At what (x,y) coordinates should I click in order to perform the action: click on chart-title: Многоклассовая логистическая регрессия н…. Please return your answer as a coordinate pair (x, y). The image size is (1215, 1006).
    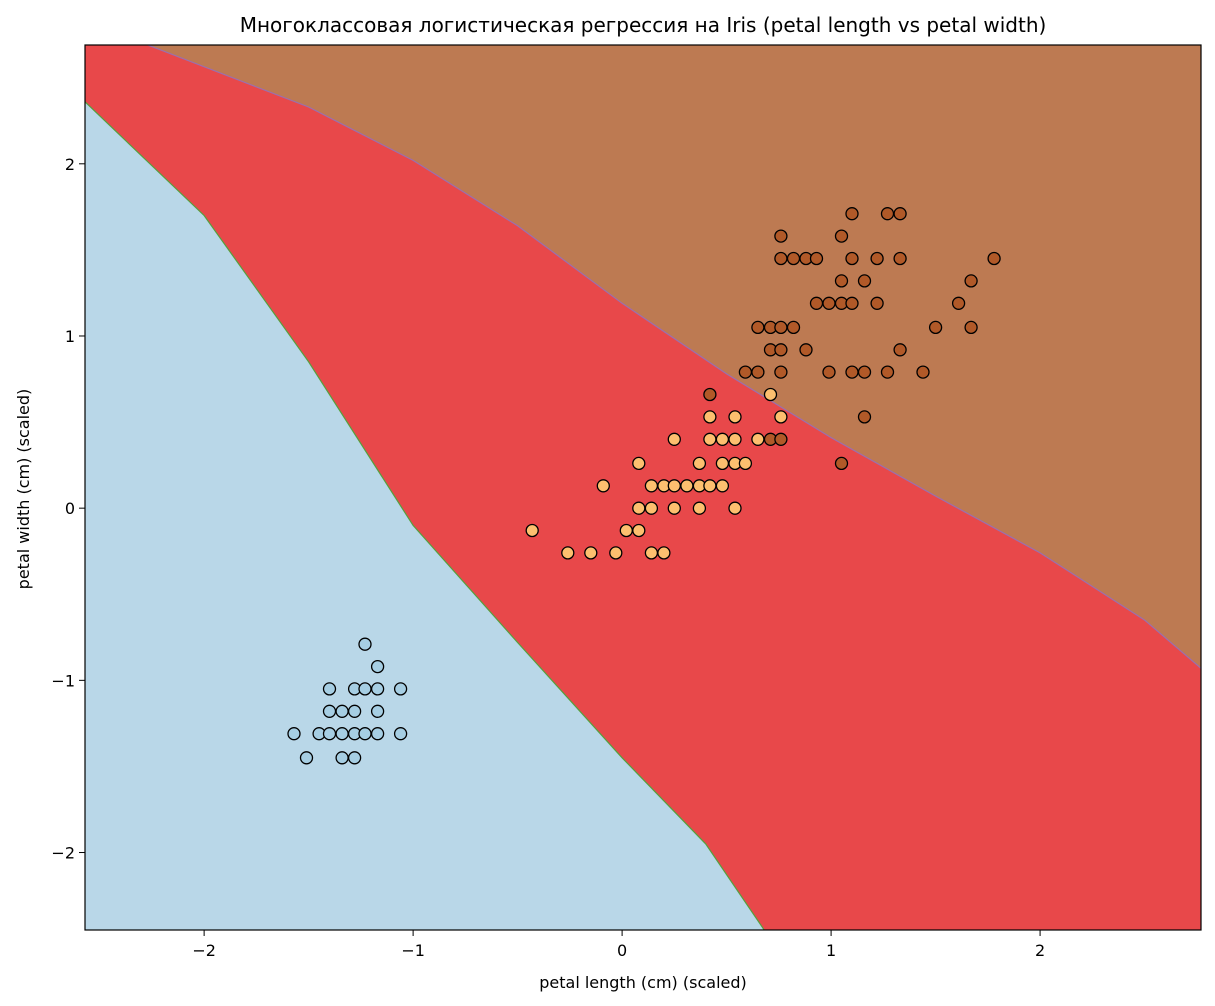
    Looking at the image, I should click on (643, 25).